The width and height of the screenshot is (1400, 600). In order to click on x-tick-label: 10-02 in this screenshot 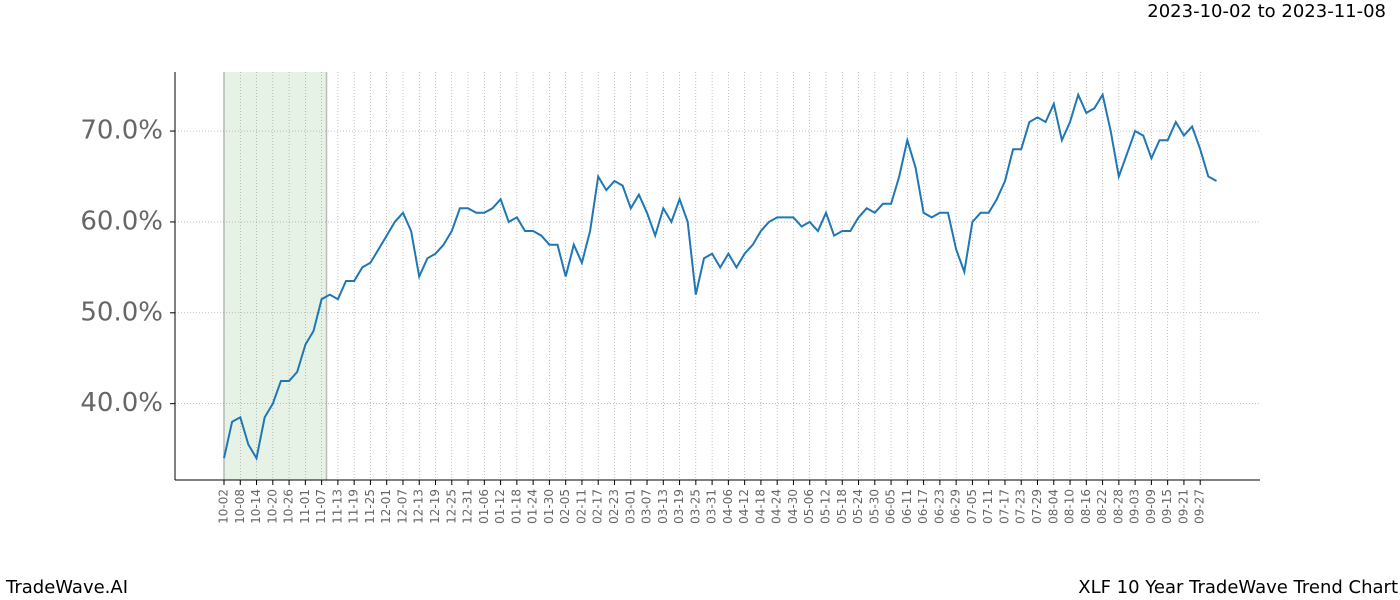, I will do `click(224, 506)`.